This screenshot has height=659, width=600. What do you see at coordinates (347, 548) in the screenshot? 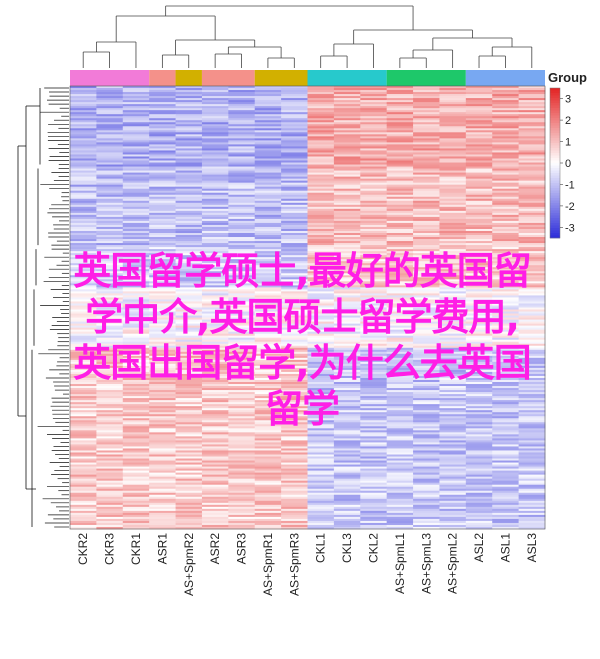
I see `column-label: CKL3` at bounding box center [347, 548].